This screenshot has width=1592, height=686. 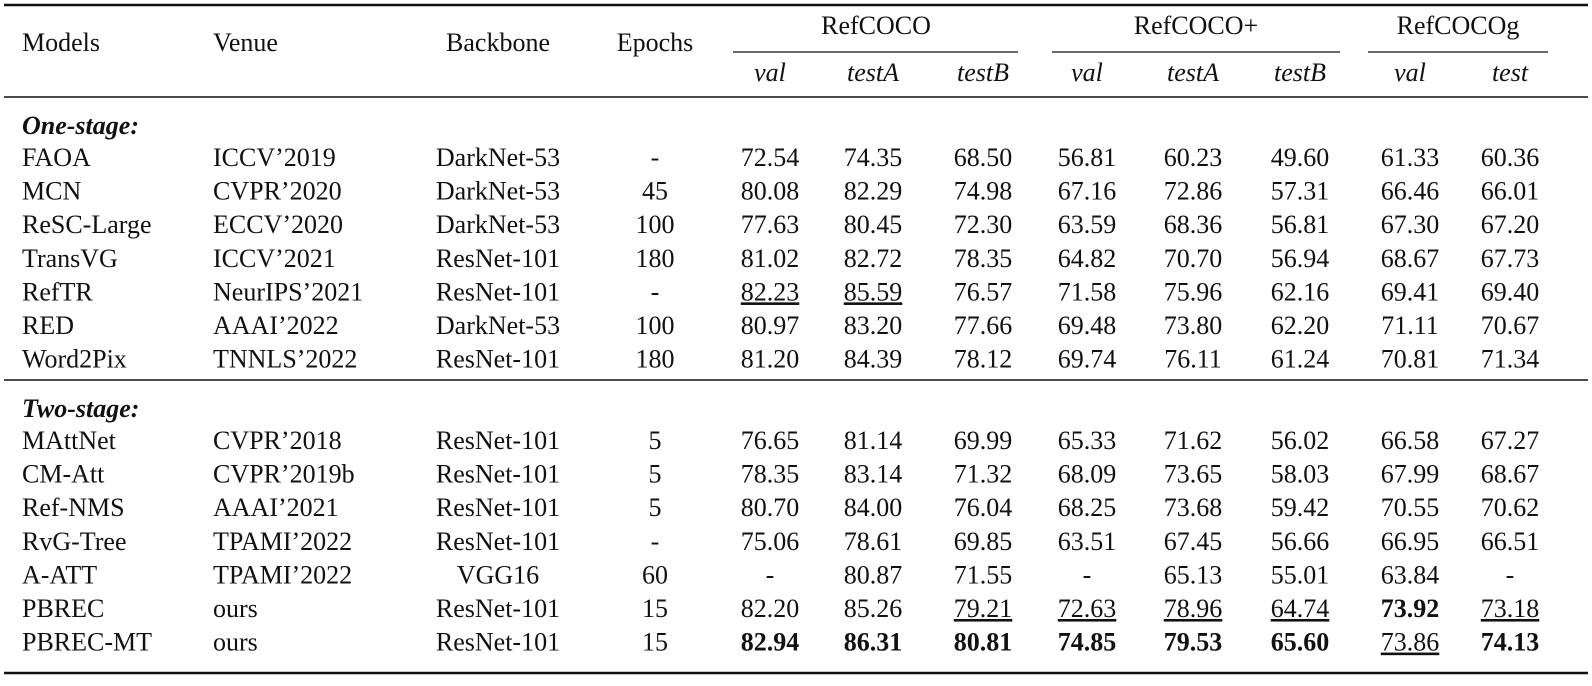 What do you see at coordinates (1193, 642) in the screenshot?
I see `cell: 79.53` at bounding box center [1193, 642].